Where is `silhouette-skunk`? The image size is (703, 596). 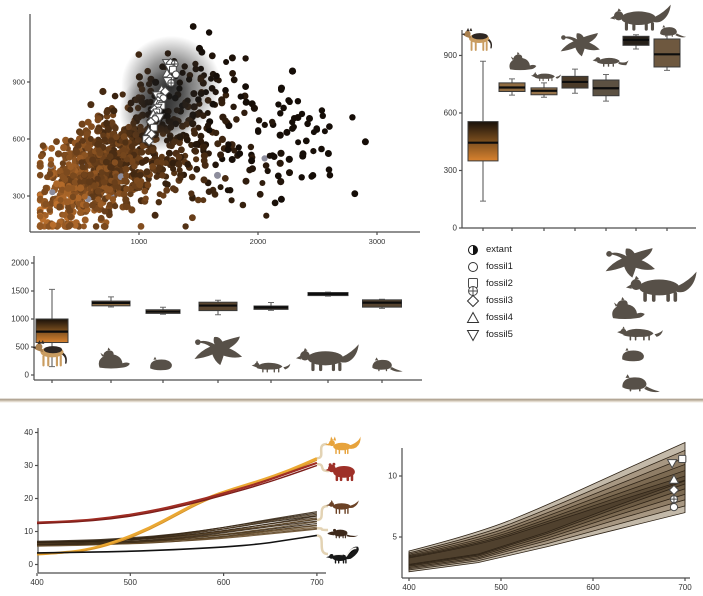 silhouette-skunk is located at coordinates (342, 555).